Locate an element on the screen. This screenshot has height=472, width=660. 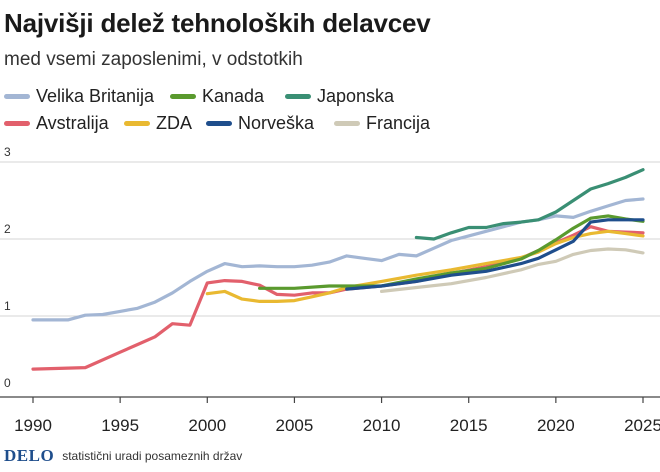
legend-item-velika-britanija: Velika Britanija is located at coordinates (79, 96).